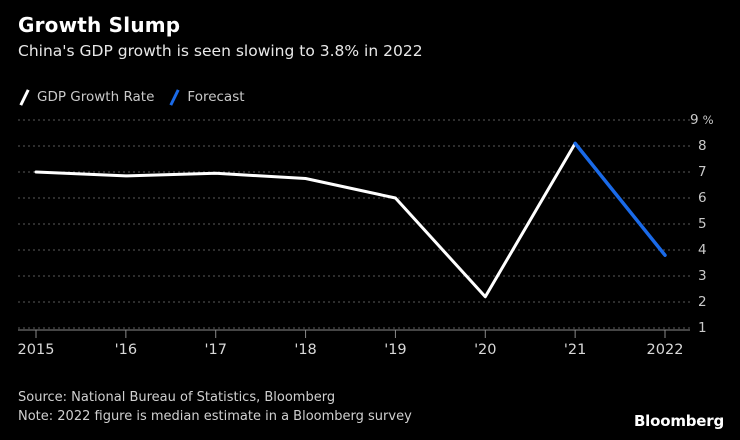  What do you see at coordinates (702, 224) in the screenshot?
I see `y-axis-tick-label: 5` at bounding box center [702, 224].